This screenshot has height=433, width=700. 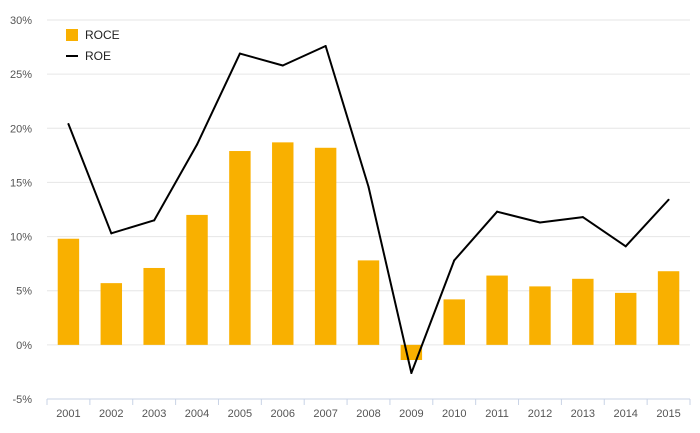 What do you see at coordinates (24, 346) in the screenshot?
I see `y-tick-label: 0%` at bounding box center [24, 346].